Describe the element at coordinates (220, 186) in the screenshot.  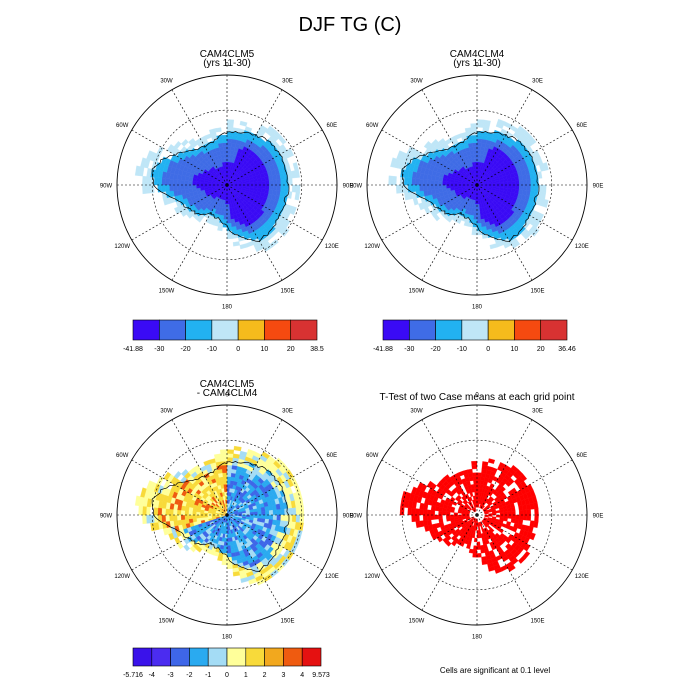
I see `coastline` at that location.